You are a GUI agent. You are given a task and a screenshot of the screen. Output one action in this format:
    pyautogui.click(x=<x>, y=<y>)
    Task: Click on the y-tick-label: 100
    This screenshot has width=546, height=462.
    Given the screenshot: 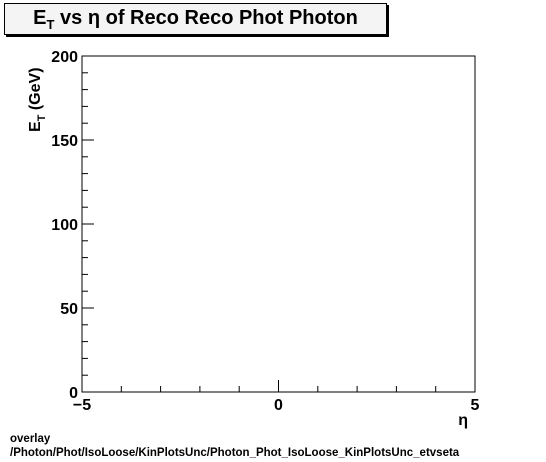 What is the action you would take?
    pyautogui.click(x=64, y=225)
    